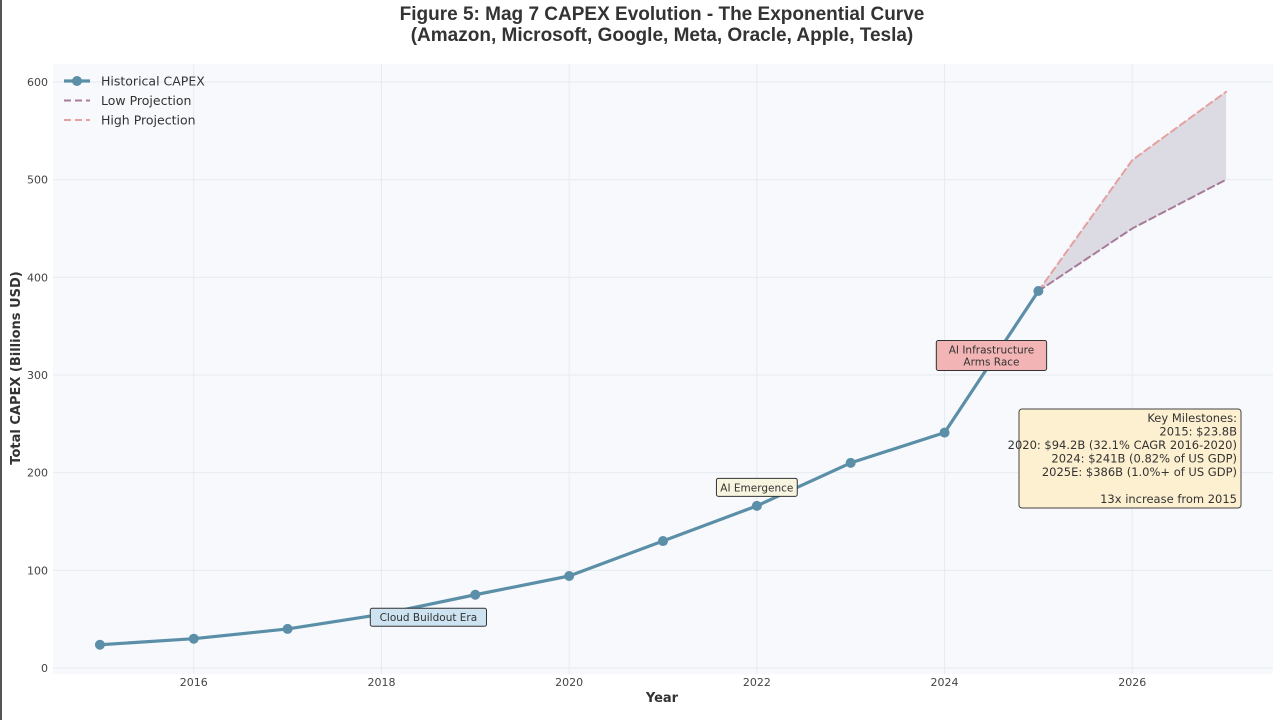 The width and height of the screenshot is (1280, 720). What do you see at coordinates (148, 120) in the screenshot?
I see `legend-label-high-projection: High Projection` at bounding box center [148, 120].